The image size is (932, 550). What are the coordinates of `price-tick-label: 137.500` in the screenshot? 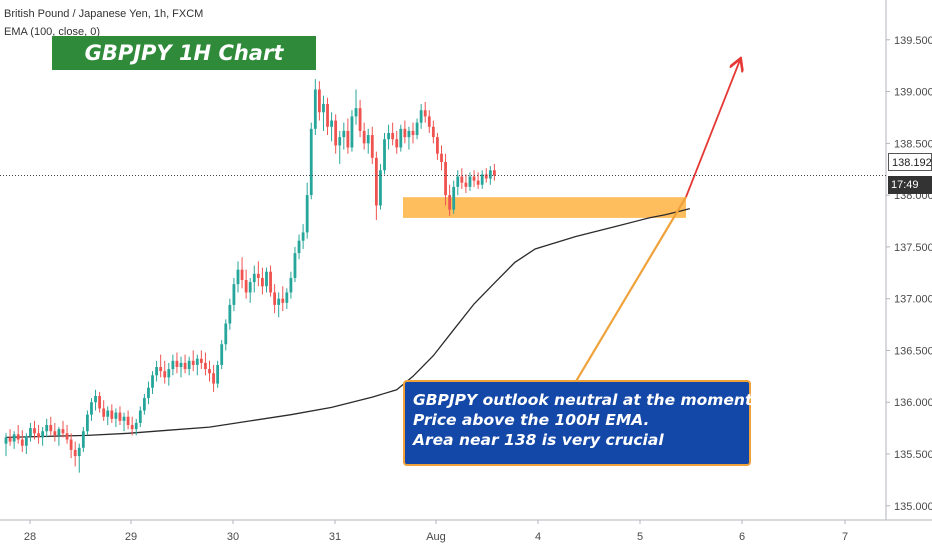 It's located at (913, 248).